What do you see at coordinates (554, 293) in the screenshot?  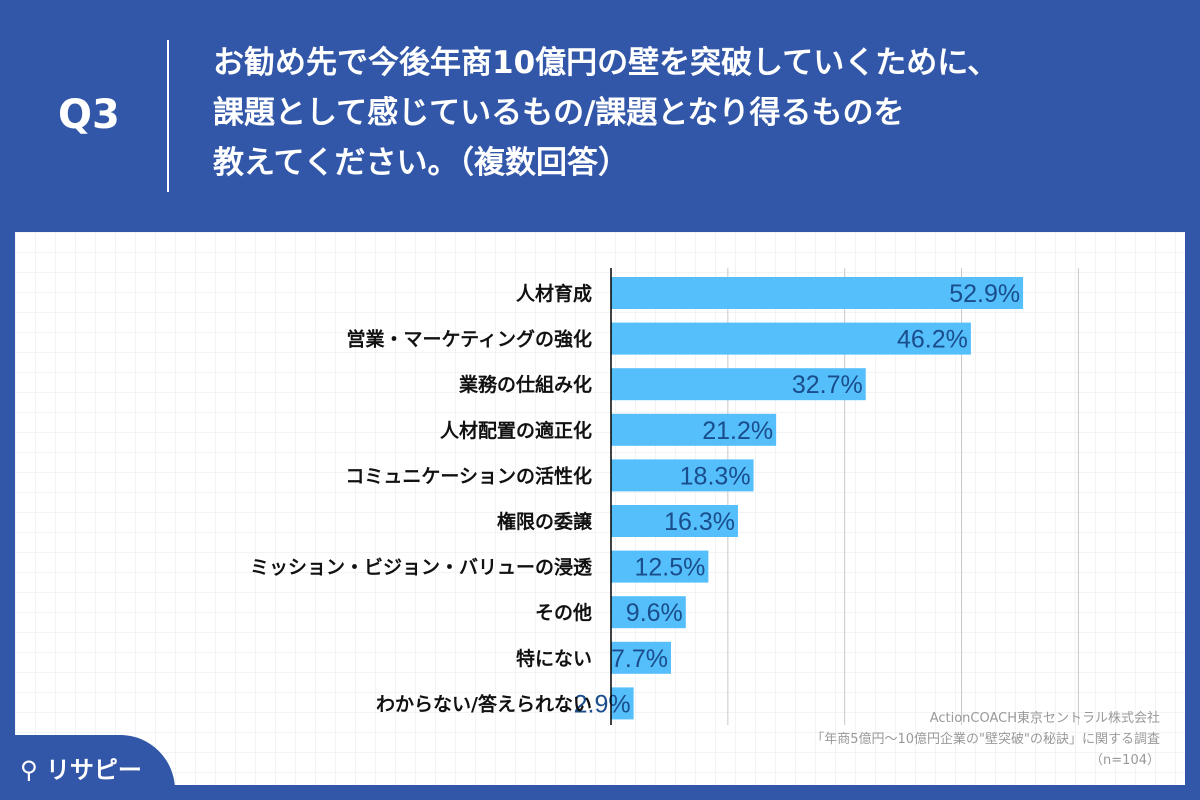 I see `category-label: 人材育成` at bounding box center [554, 293].